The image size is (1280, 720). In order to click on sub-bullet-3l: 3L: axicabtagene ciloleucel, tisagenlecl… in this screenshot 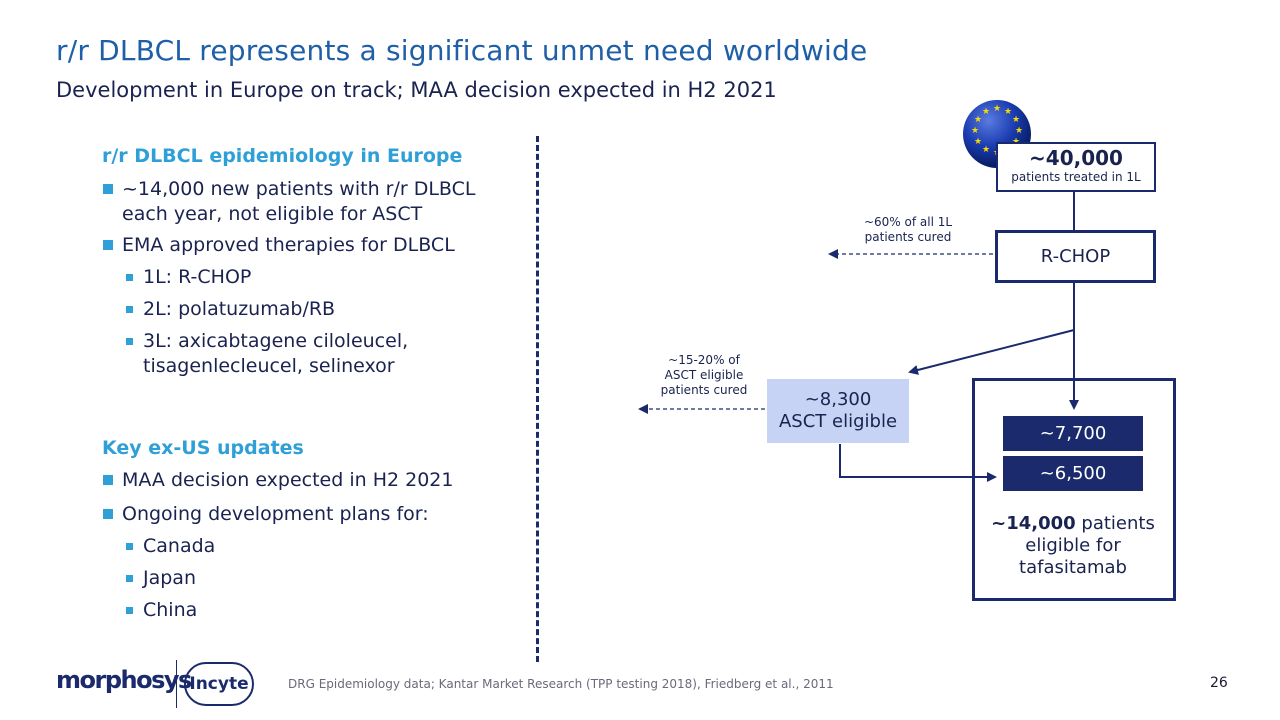, I will do `click(284, 354)`.